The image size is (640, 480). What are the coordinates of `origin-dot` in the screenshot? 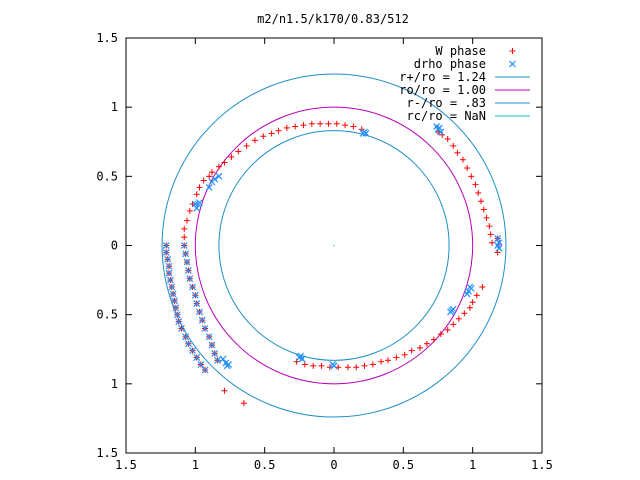 It's located at (334, 245).